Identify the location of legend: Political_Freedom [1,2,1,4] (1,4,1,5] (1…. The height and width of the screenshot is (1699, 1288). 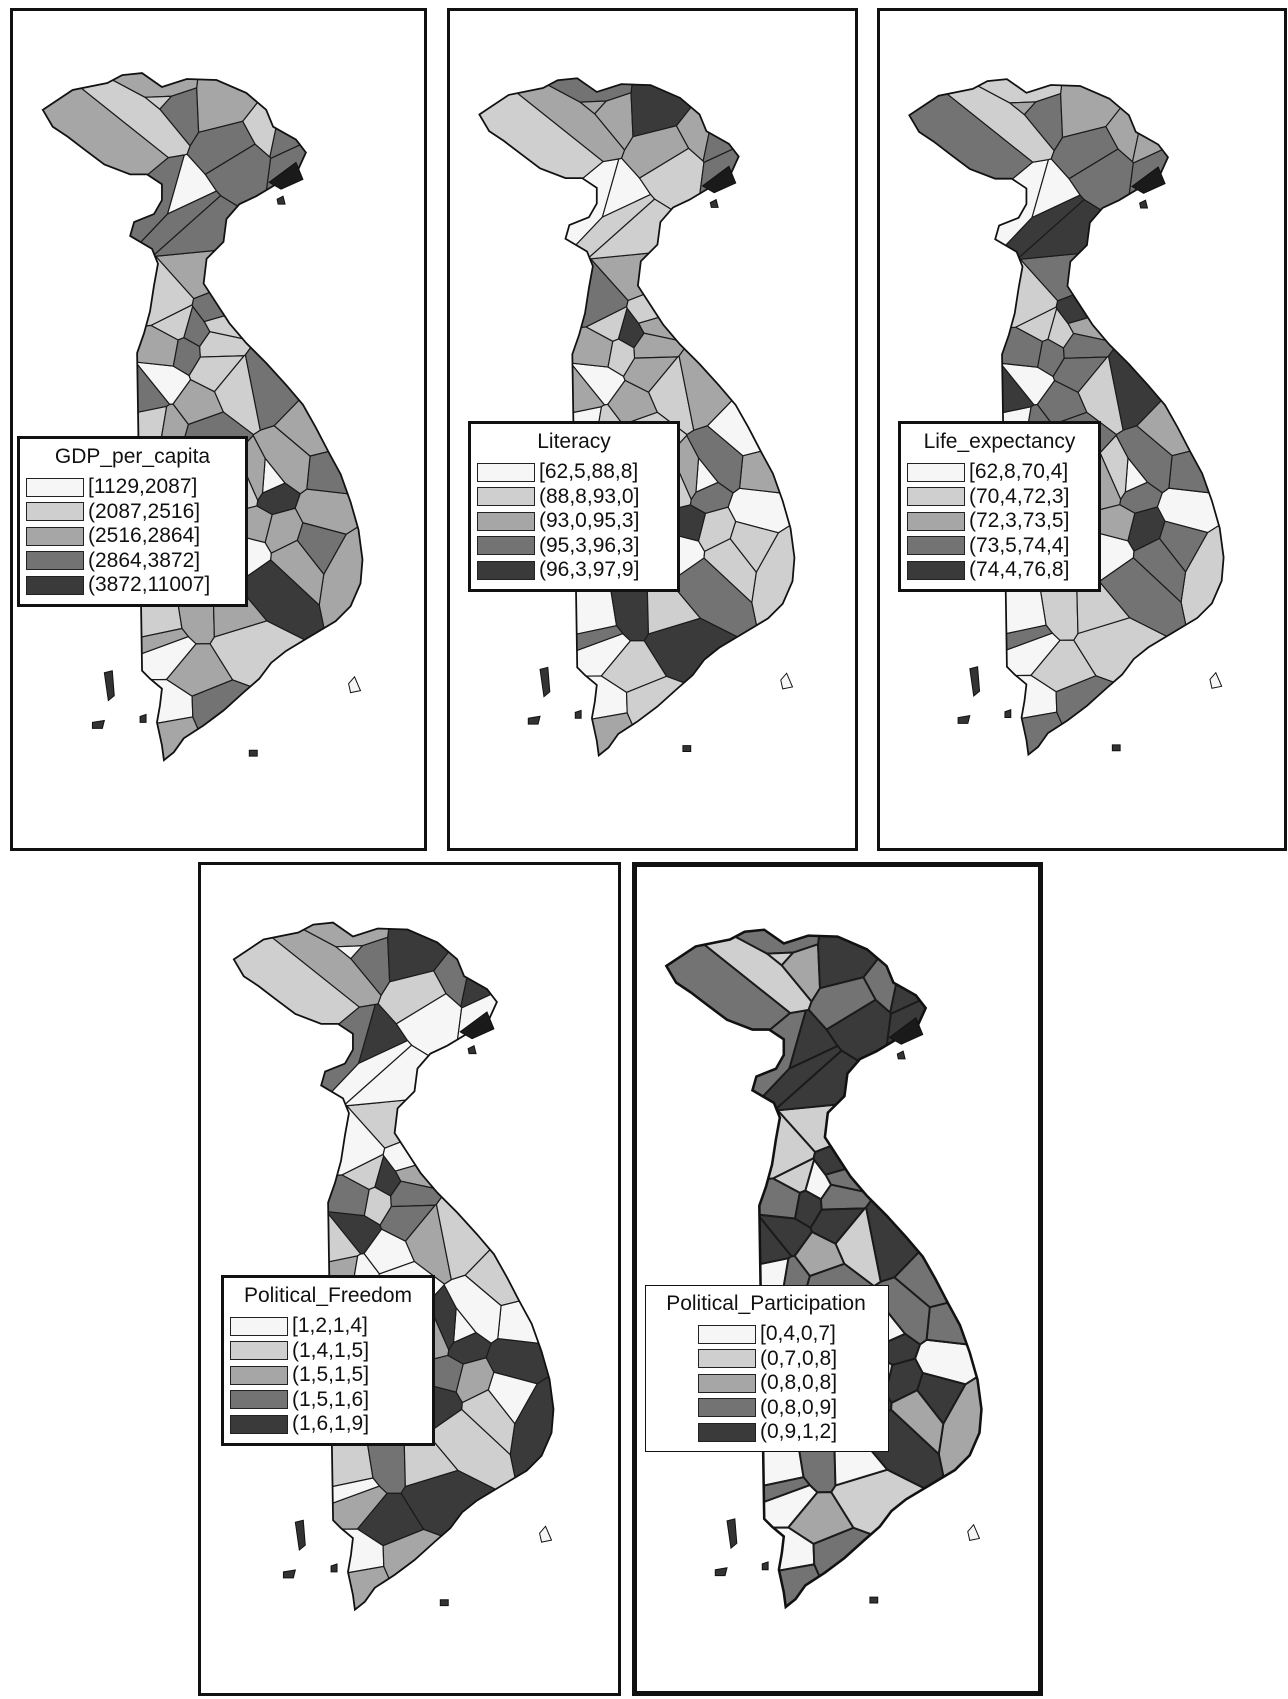
(328, 1360).